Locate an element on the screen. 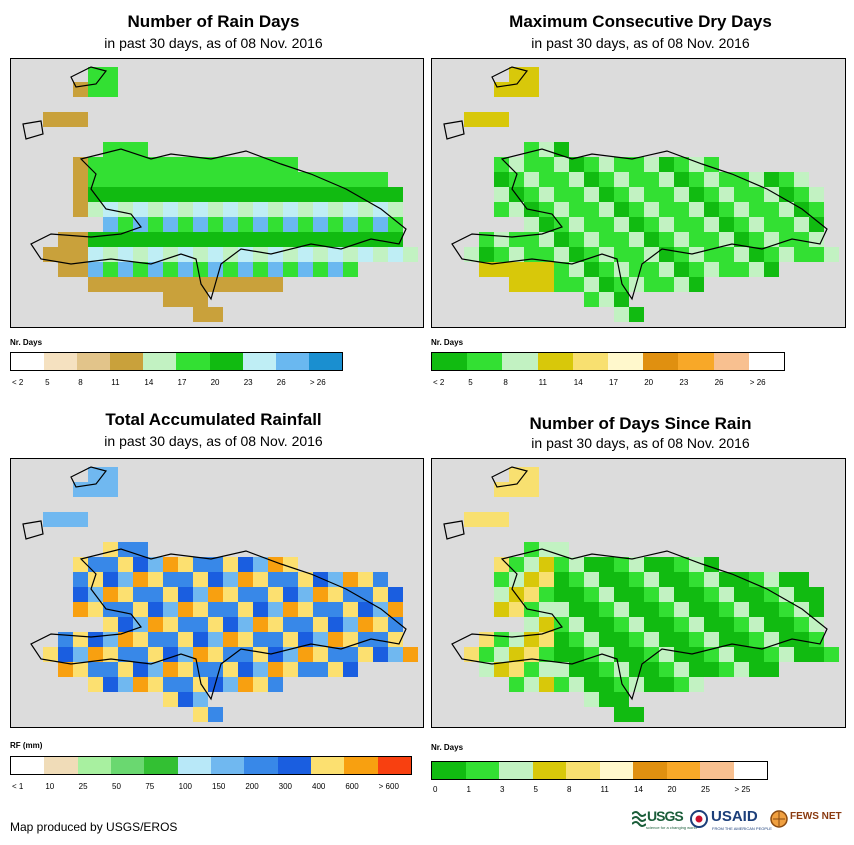  legend-tick: 20 is located at coordinates (672, 789).